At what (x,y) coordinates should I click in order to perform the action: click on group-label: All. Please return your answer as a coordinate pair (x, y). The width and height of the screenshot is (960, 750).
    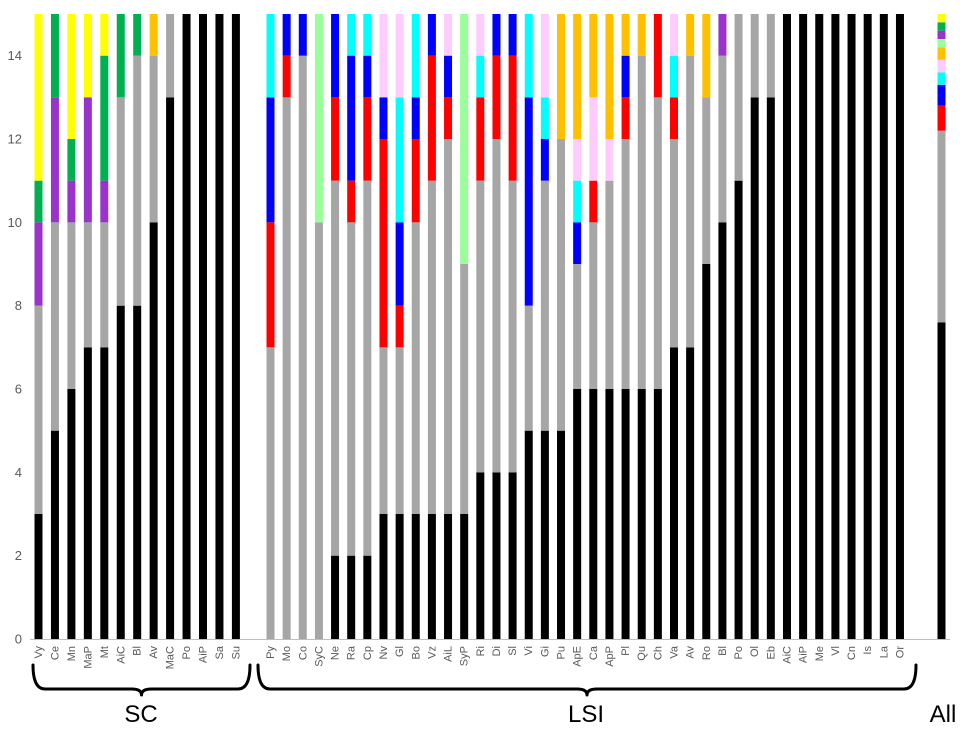
    Looking at the image, I should click on (943, 714).